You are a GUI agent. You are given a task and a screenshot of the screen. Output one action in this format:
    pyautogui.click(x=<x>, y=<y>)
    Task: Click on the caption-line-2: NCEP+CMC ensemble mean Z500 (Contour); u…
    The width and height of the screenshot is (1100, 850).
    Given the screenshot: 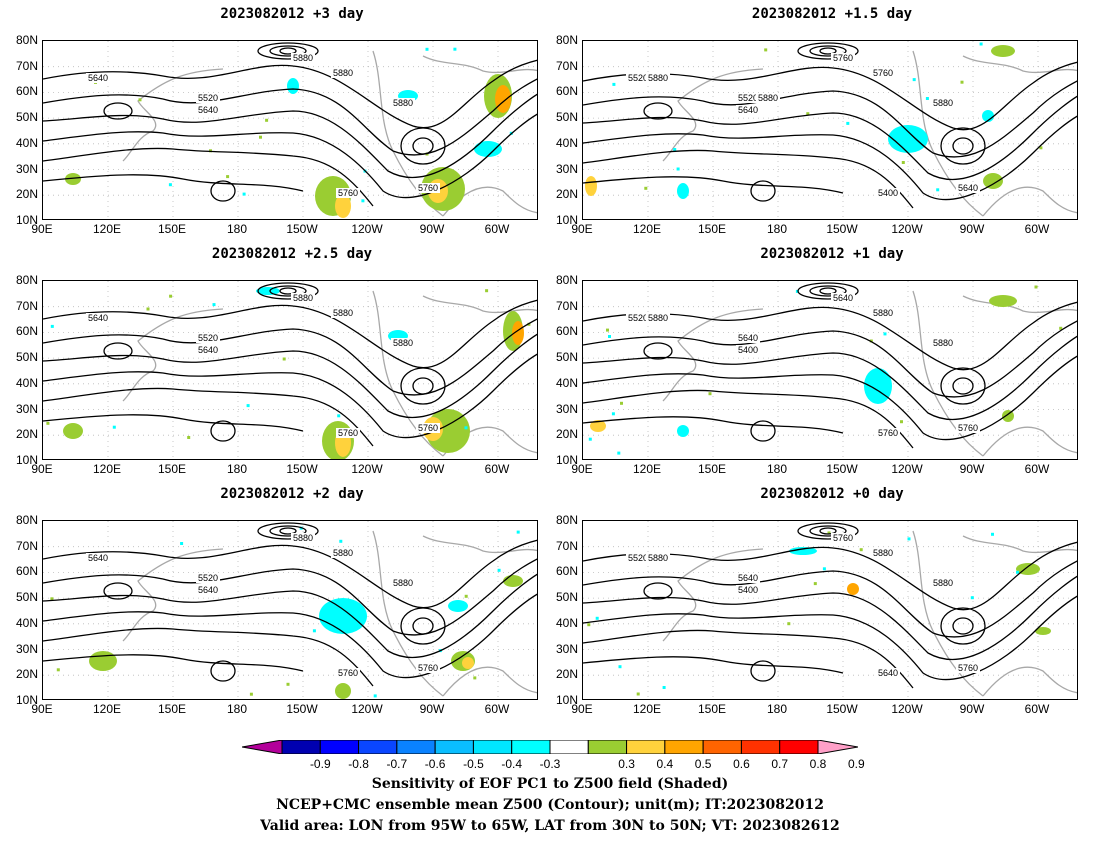 What is the action you would take?
    pyautogui.click(x=550, y=805)
    